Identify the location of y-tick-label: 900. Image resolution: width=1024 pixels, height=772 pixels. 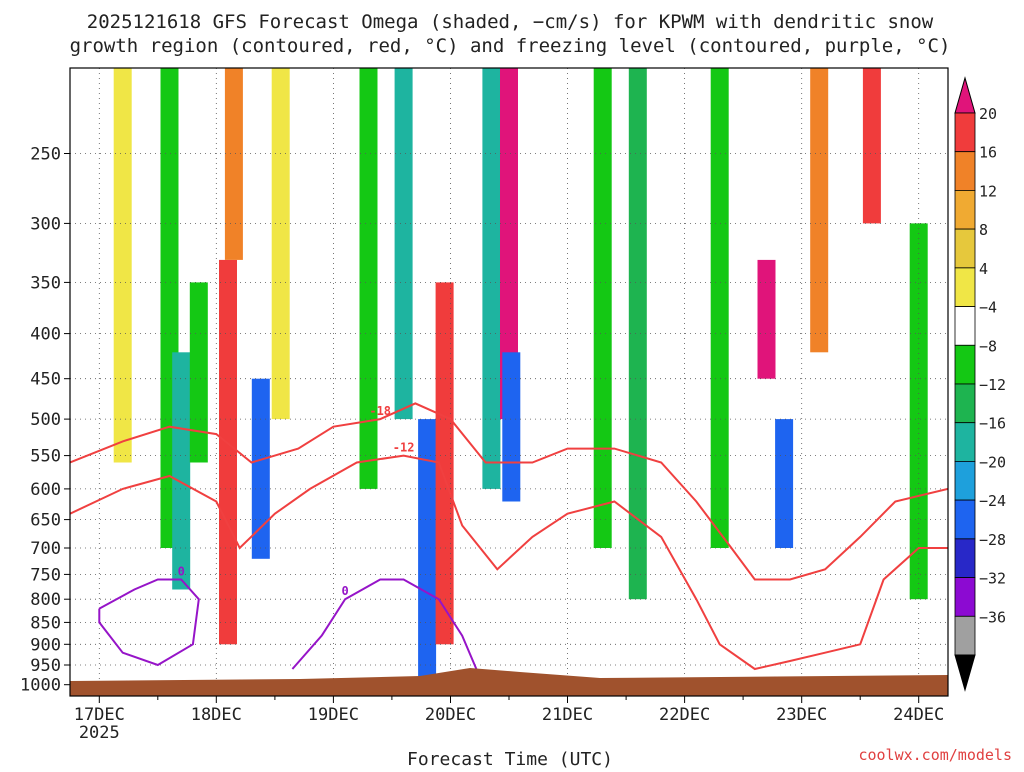
(45, 645).